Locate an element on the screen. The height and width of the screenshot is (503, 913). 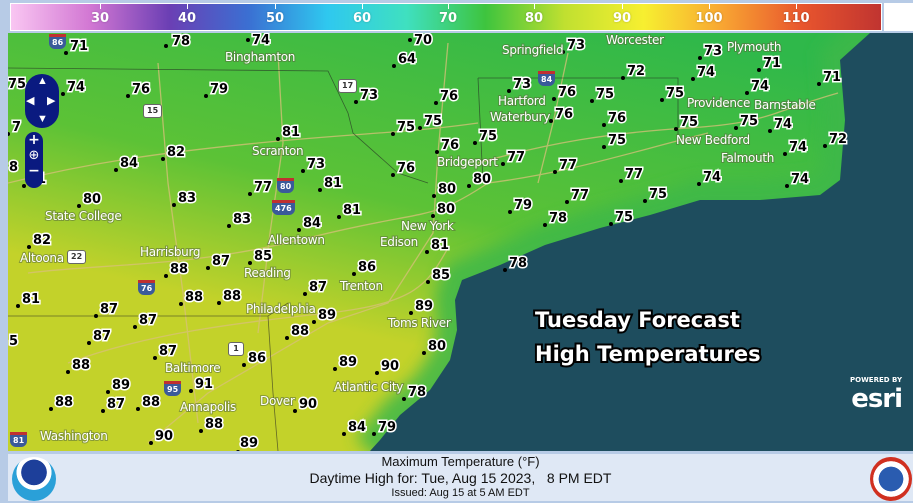
highway-shield: 22 is located at coordinates (77, 257).